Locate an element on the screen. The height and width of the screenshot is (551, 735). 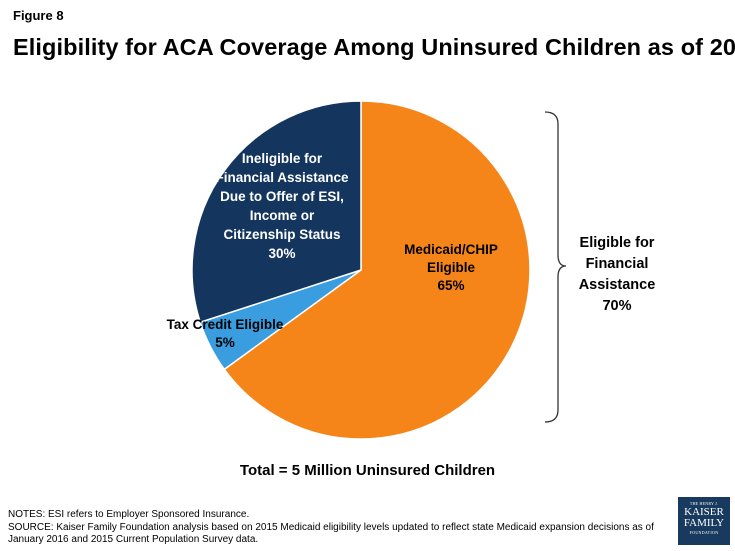
figure-label: Figure 8 is located at coordinates (38, 15).